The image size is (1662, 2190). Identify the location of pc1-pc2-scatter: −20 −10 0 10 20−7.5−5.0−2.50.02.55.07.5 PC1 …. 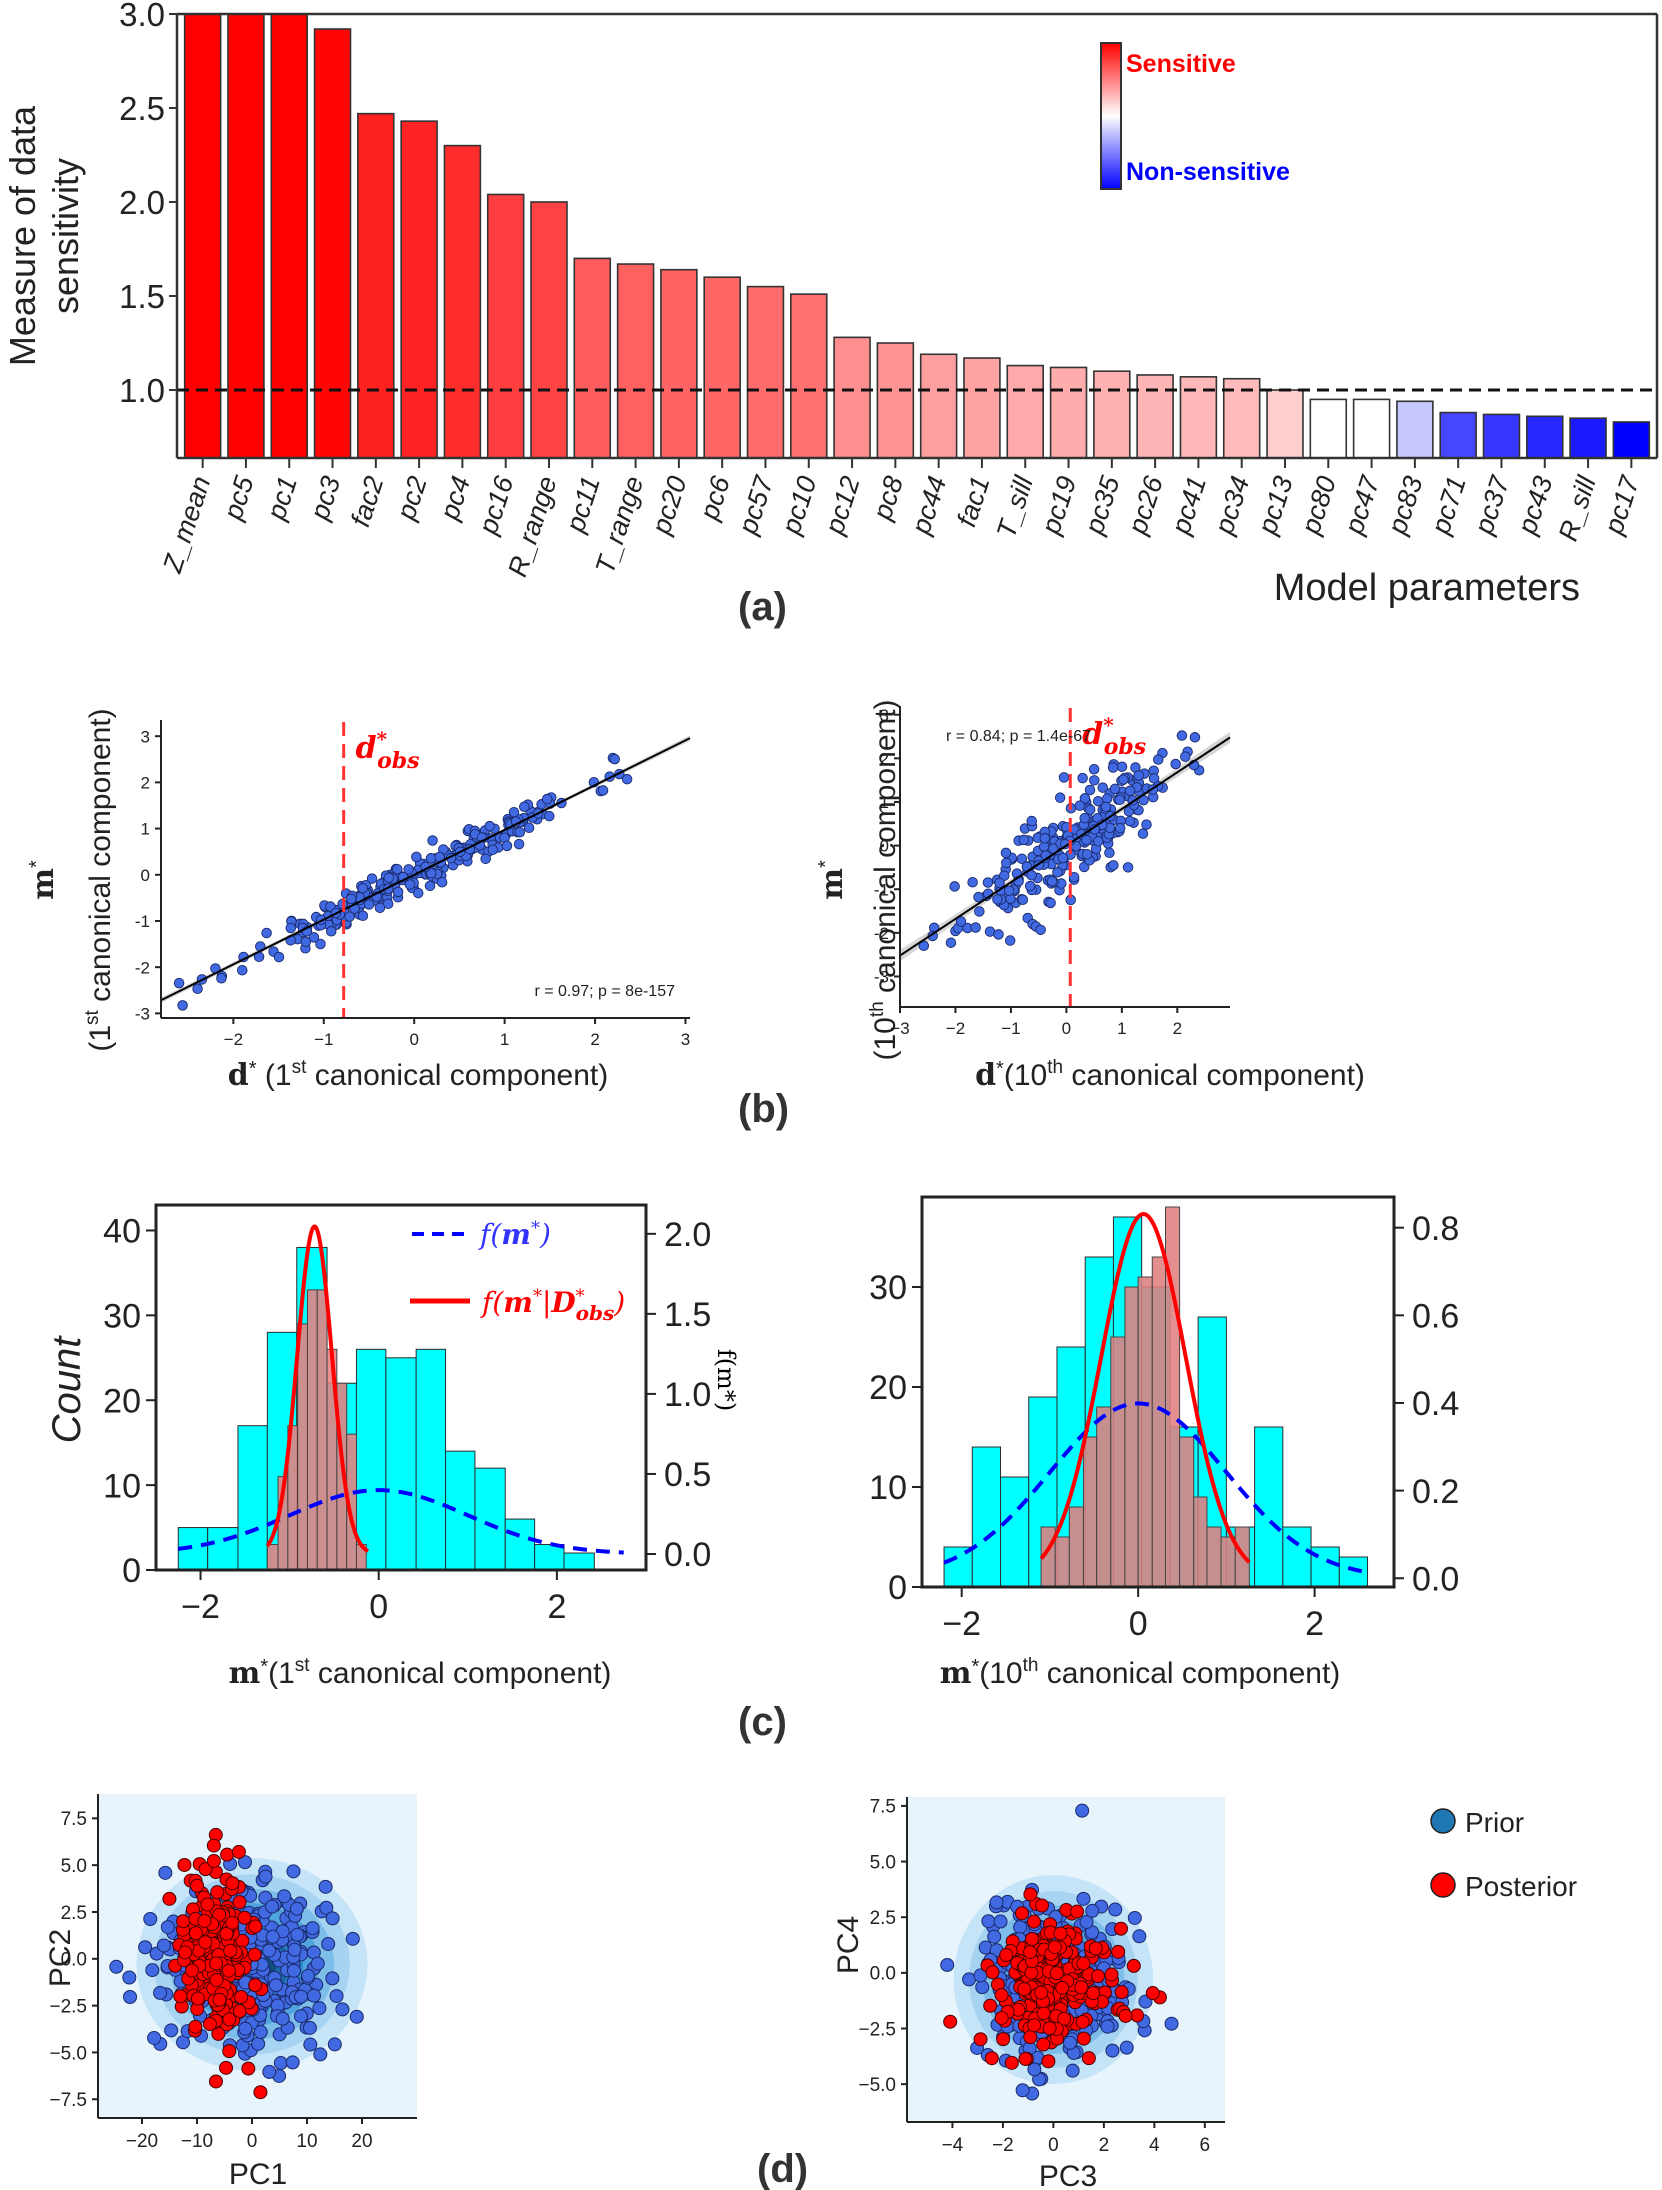
(230, 1992).